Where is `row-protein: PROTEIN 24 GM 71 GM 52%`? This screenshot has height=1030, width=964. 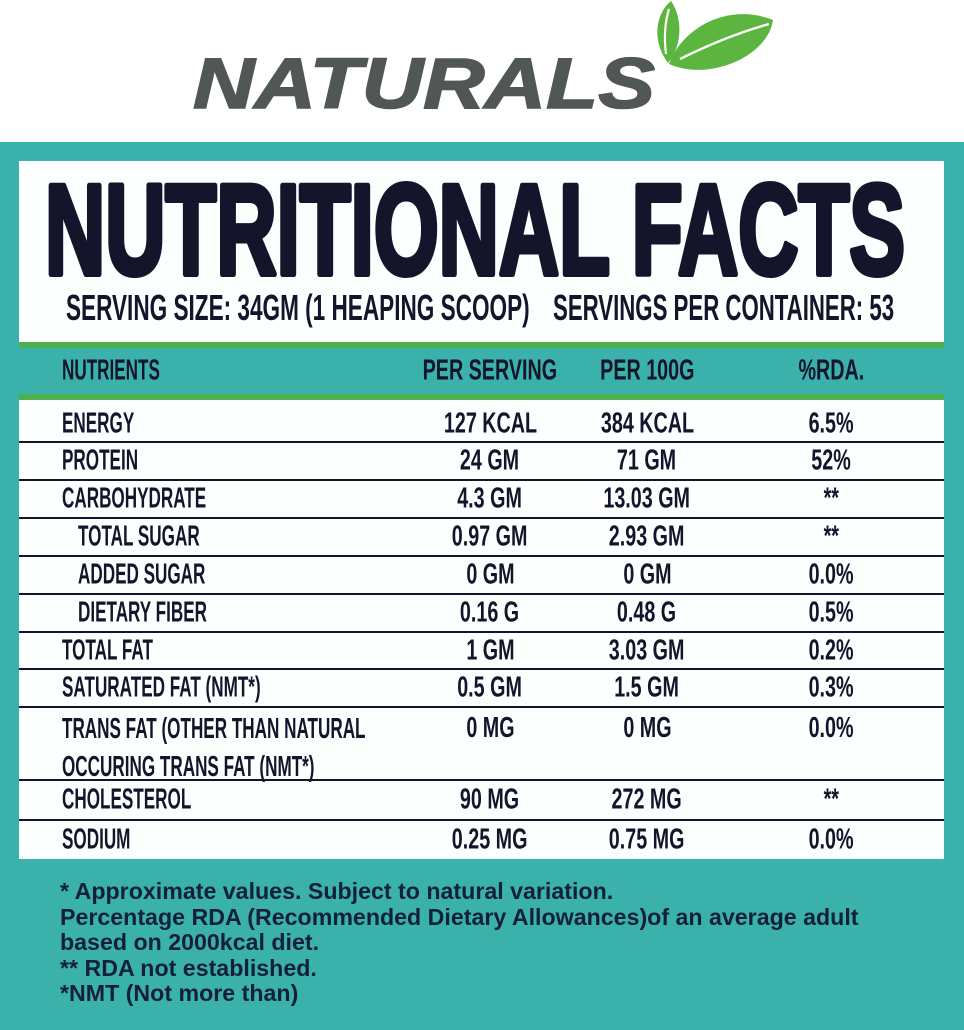 row-protein: PROTEIN 24 GM 71 GM 52% is located at coordinates (481, 460).